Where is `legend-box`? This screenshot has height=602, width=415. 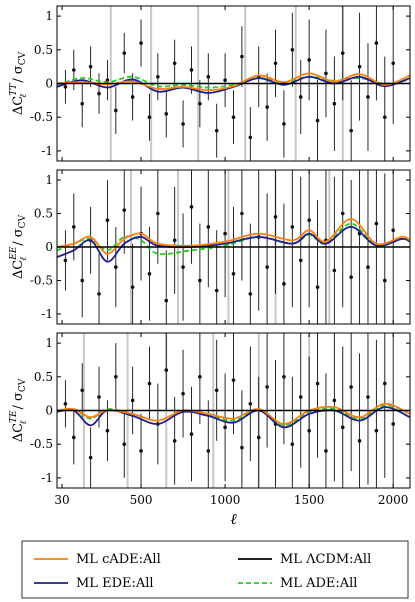
legend-box is located at coordinates (215, 569).